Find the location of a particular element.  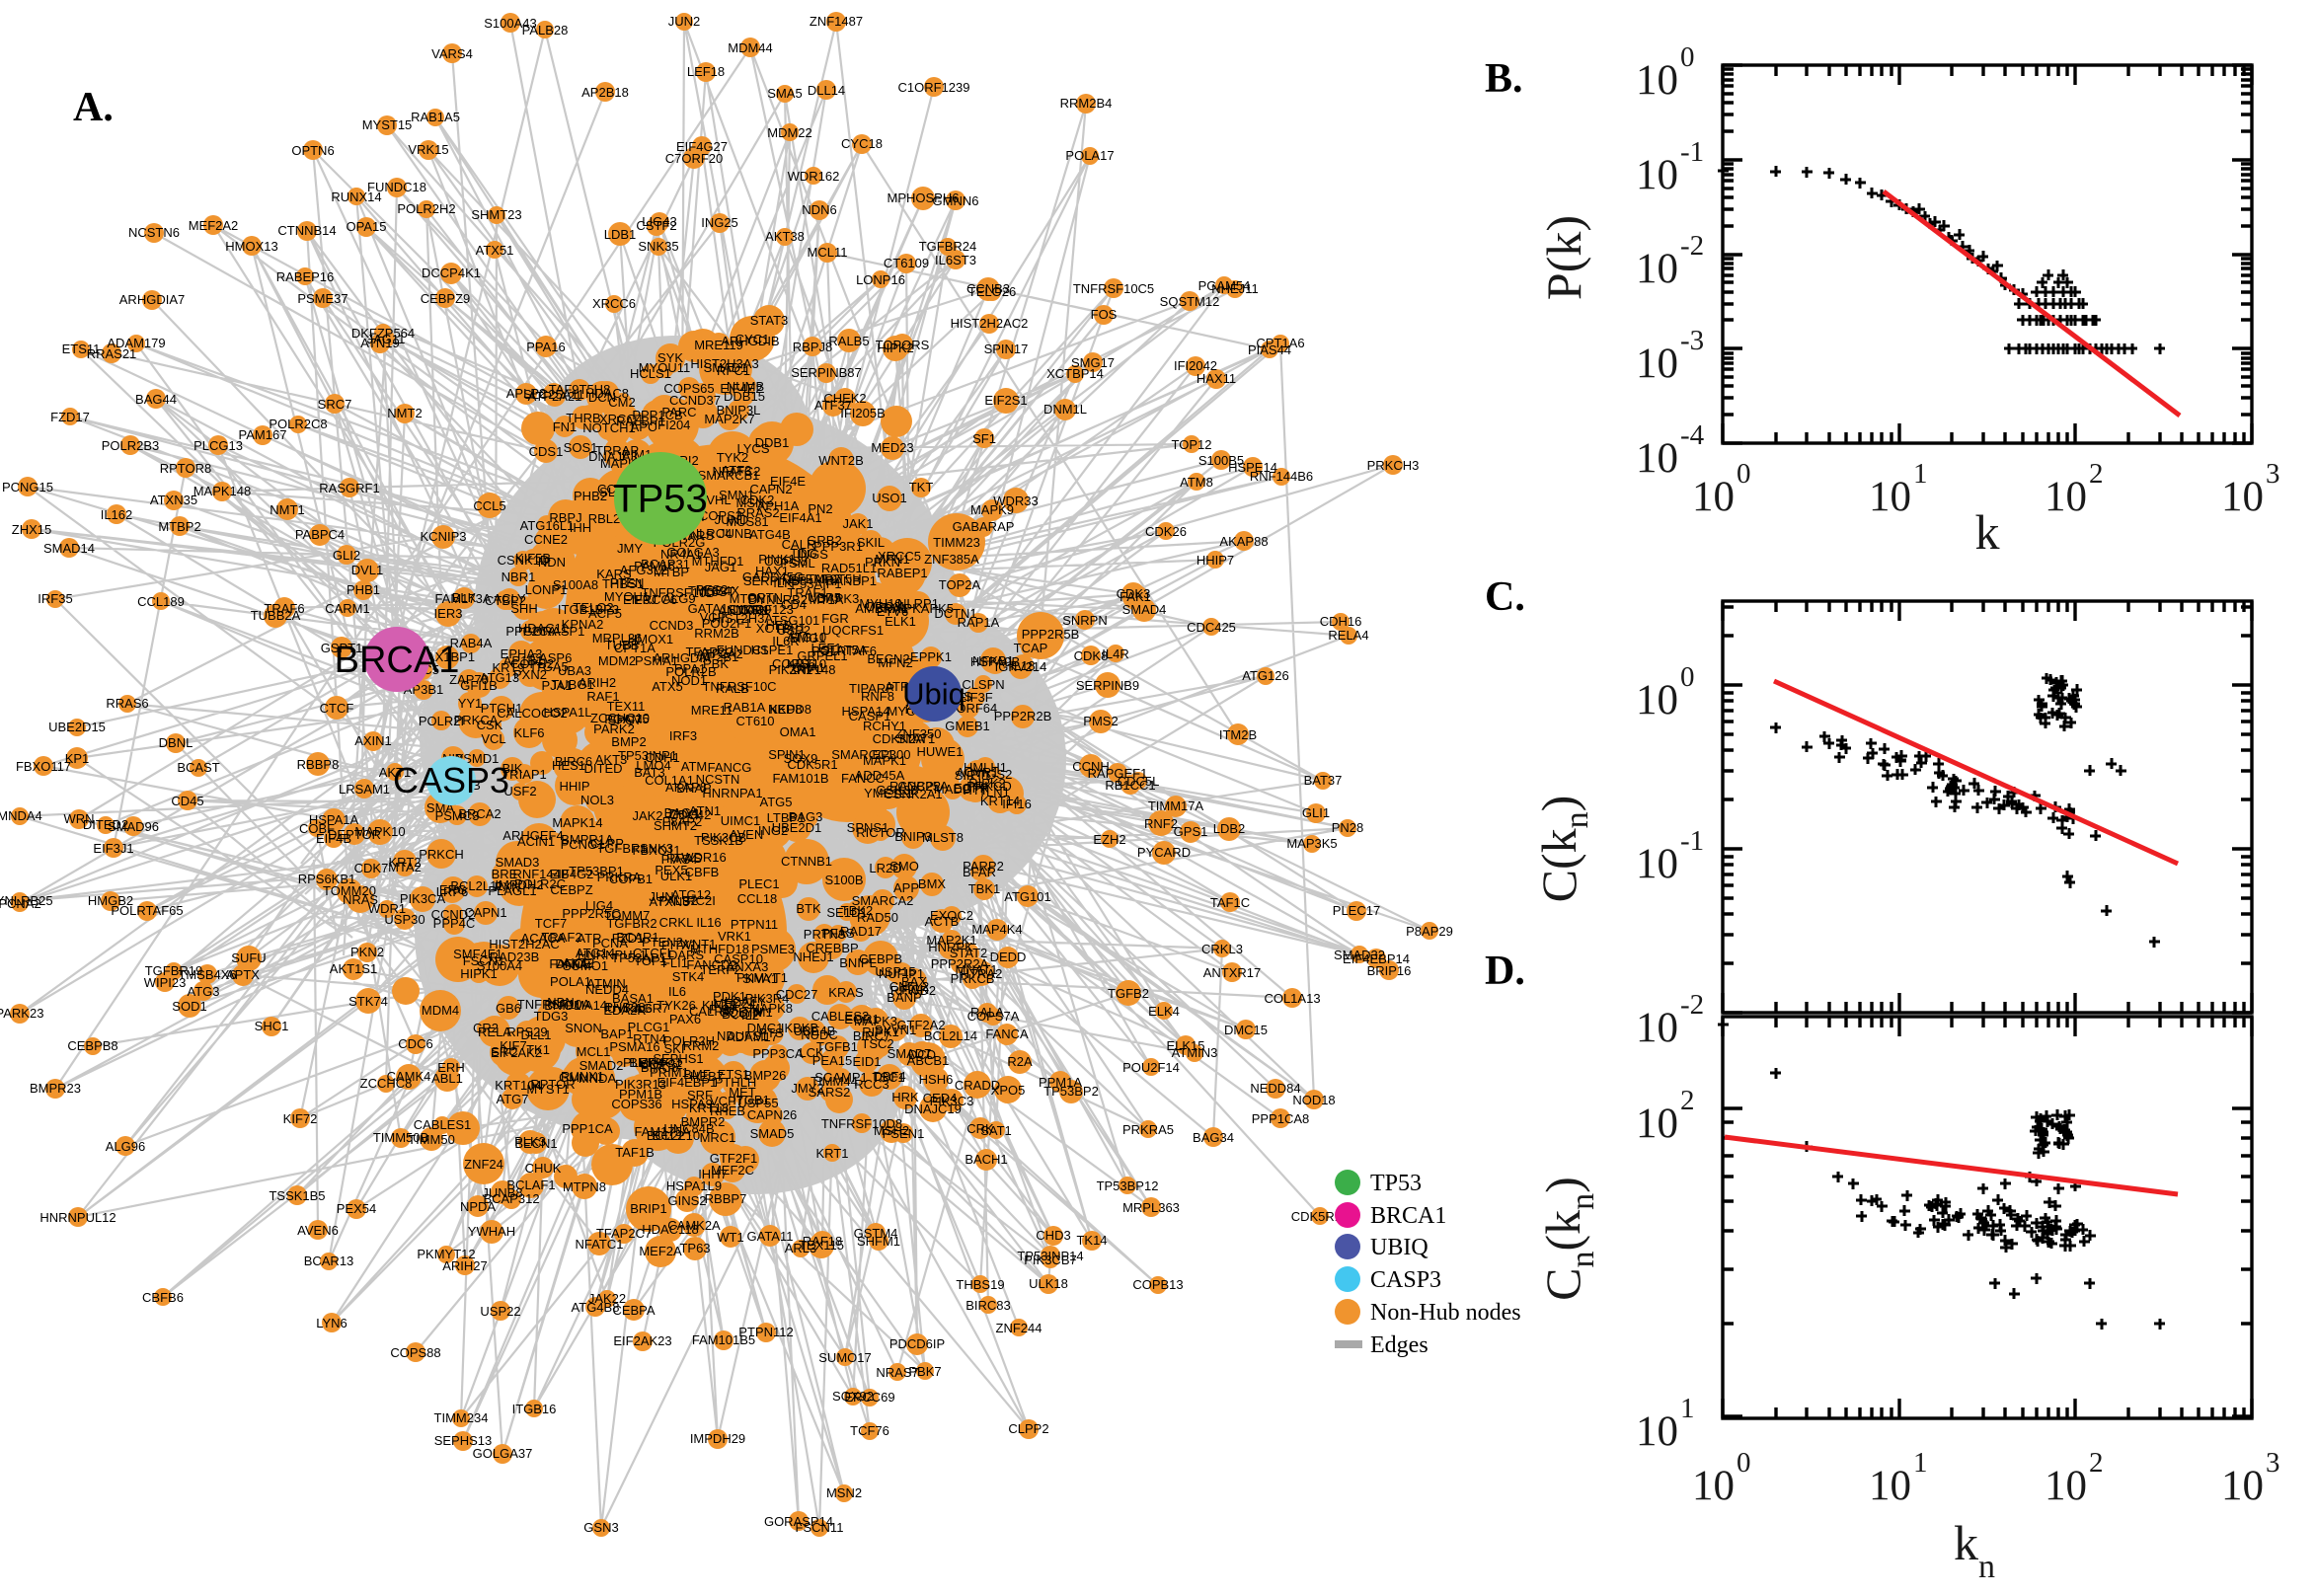

svg-text: ANTXR1 is located at coordinates (743, 610).